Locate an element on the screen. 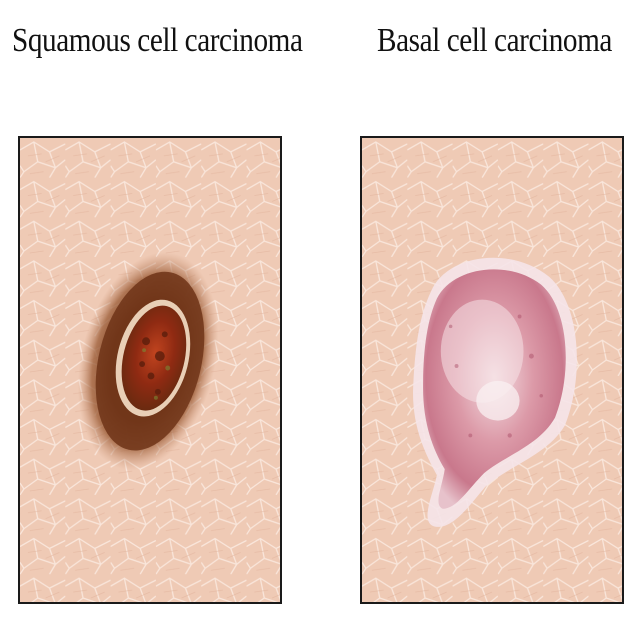 The image size is (640, 640). label-basal-cell-carcinoma: Basal cell carcinoma is located at coordinates (494, 40).